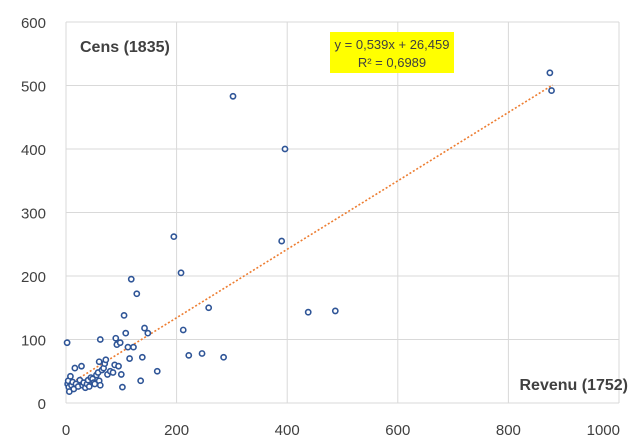  I want to click on x-tick-label: 200, so click(176, 430).